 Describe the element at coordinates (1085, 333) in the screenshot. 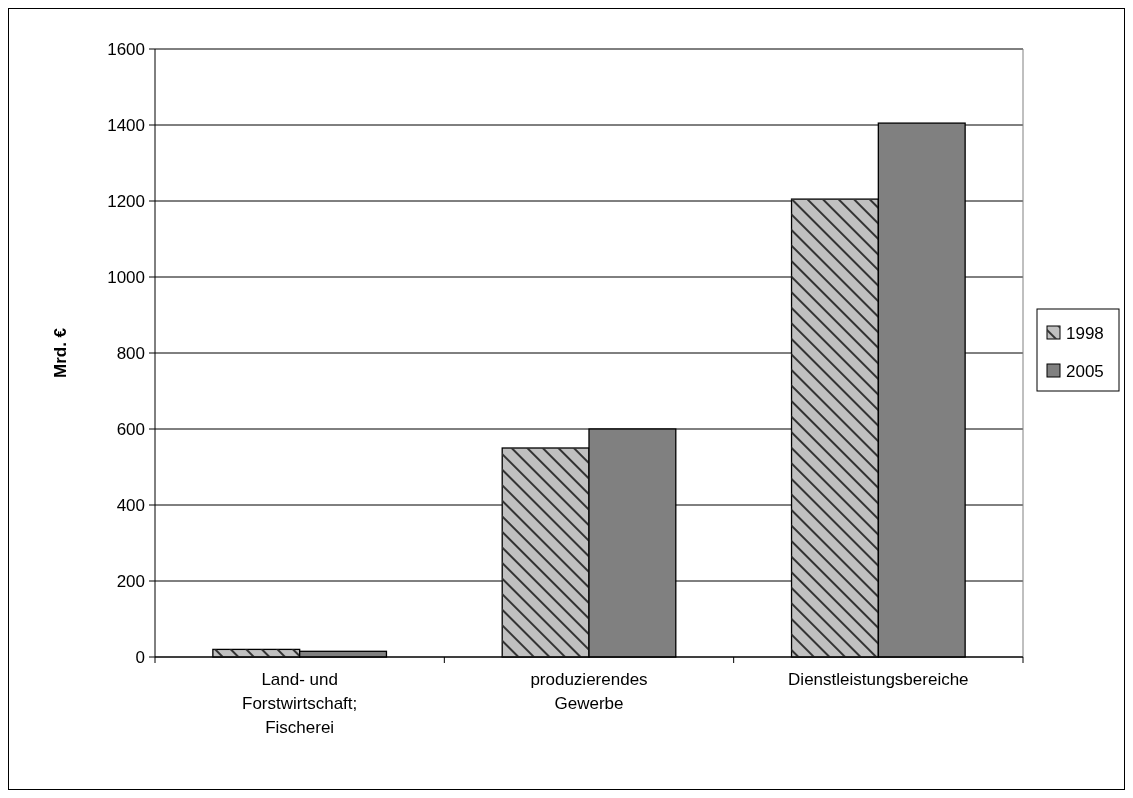

I see `legend-label: 1998` at that location.